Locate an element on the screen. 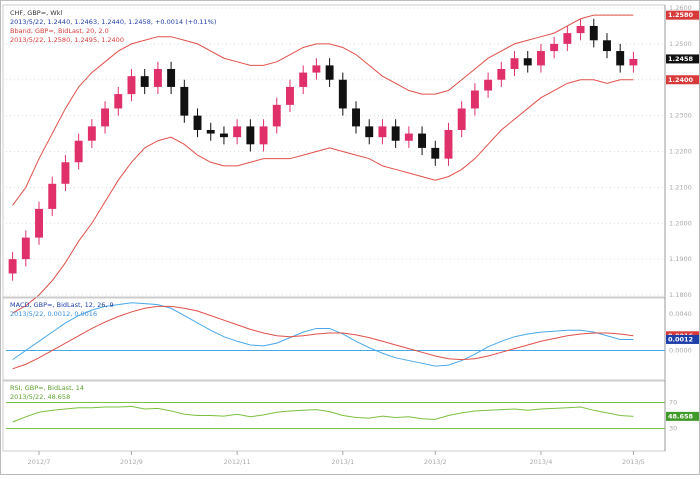 The image size is (700, 479). legend-text: 2013/5/22, 1.2580, 1.2495, 1.2400 is located at coordinates (67, 40).